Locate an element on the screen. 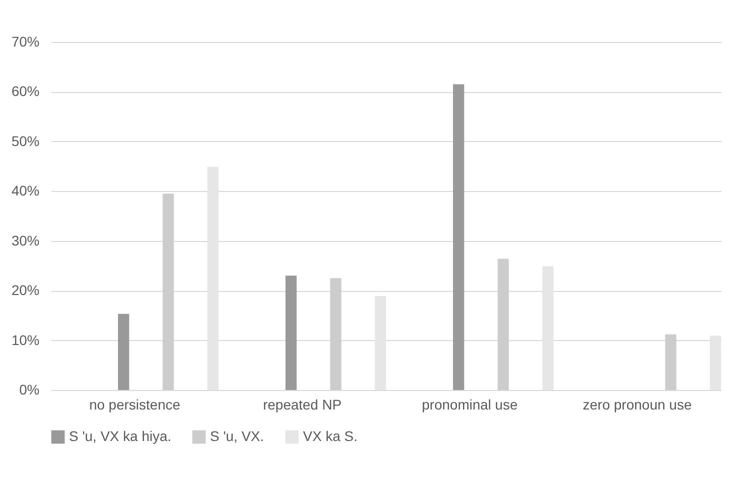 This screenshot has width=753, height=496. legend-label: S 'u, VX ka hiya. is located at coordinates (120, 436).